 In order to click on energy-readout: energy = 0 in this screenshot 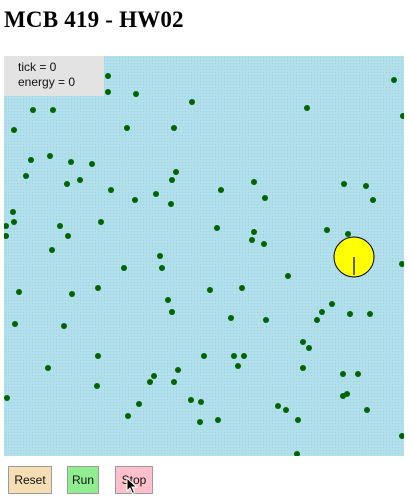, I will do `click(47, 82)`.